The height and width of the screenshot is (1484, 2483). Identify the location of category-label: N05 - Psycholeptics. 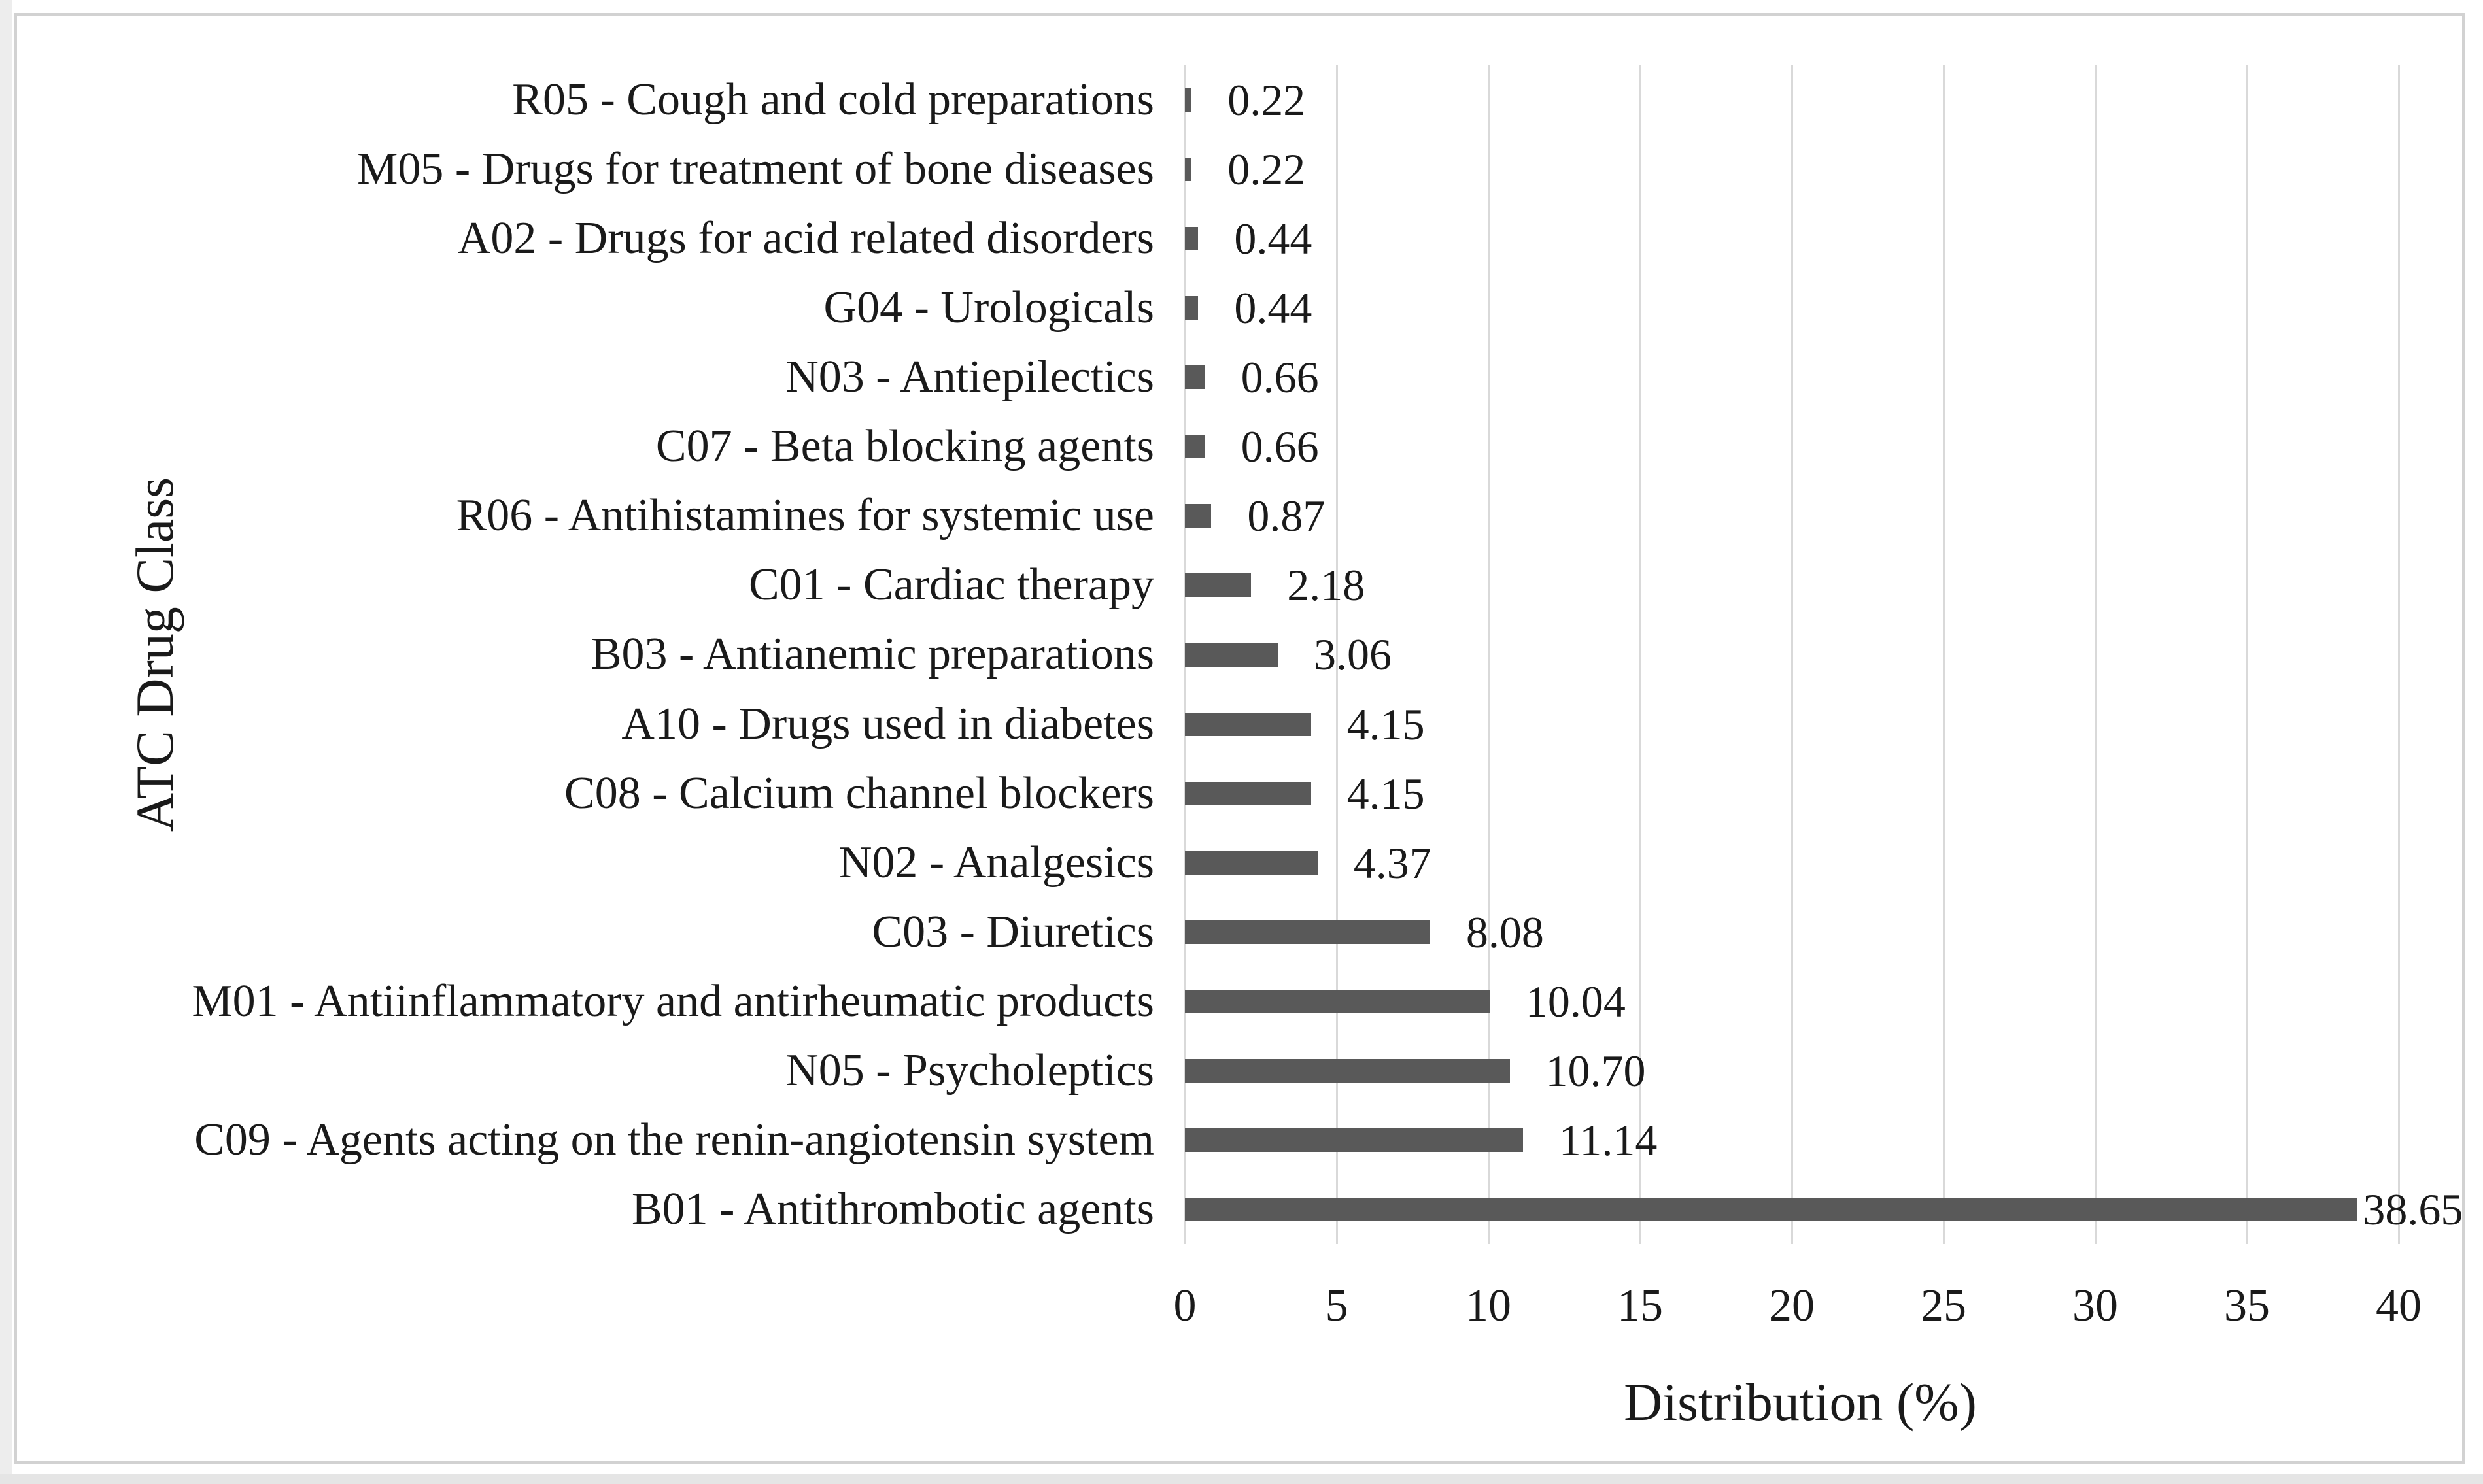
(970, 1070).